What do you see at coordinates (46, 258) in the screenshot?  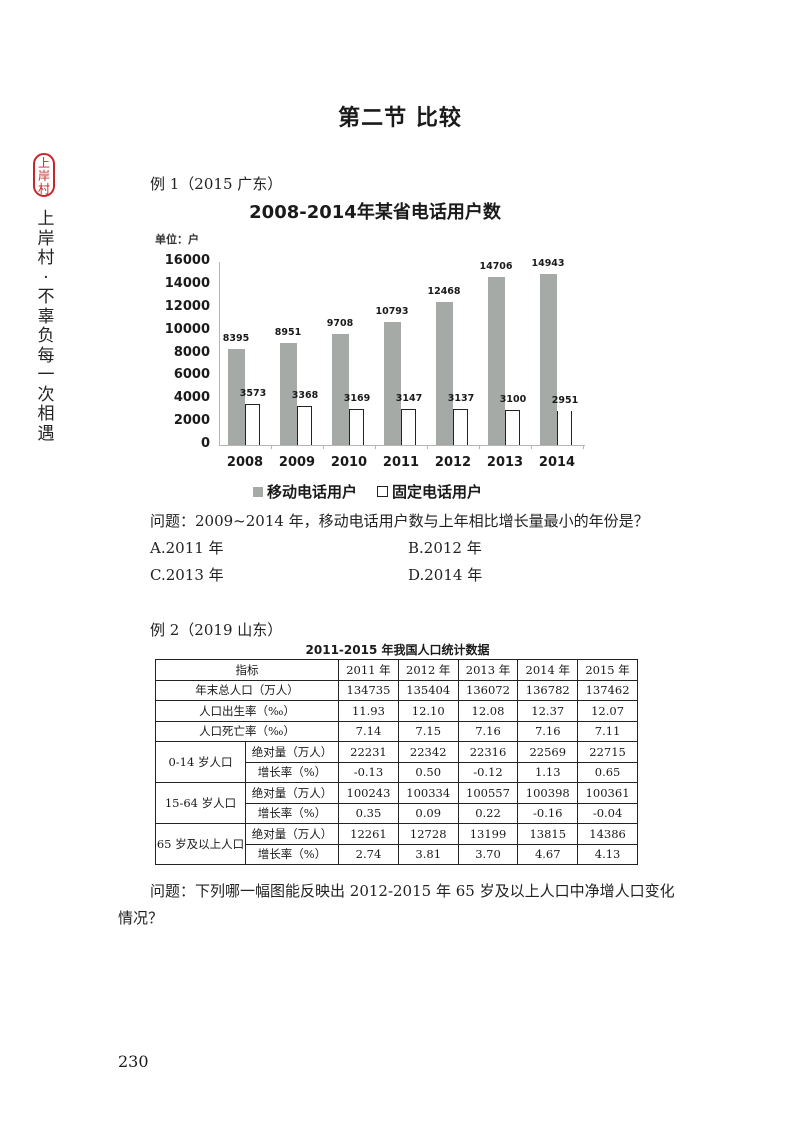 I see `slogan-char: 村` at bounding box center [46, 258].